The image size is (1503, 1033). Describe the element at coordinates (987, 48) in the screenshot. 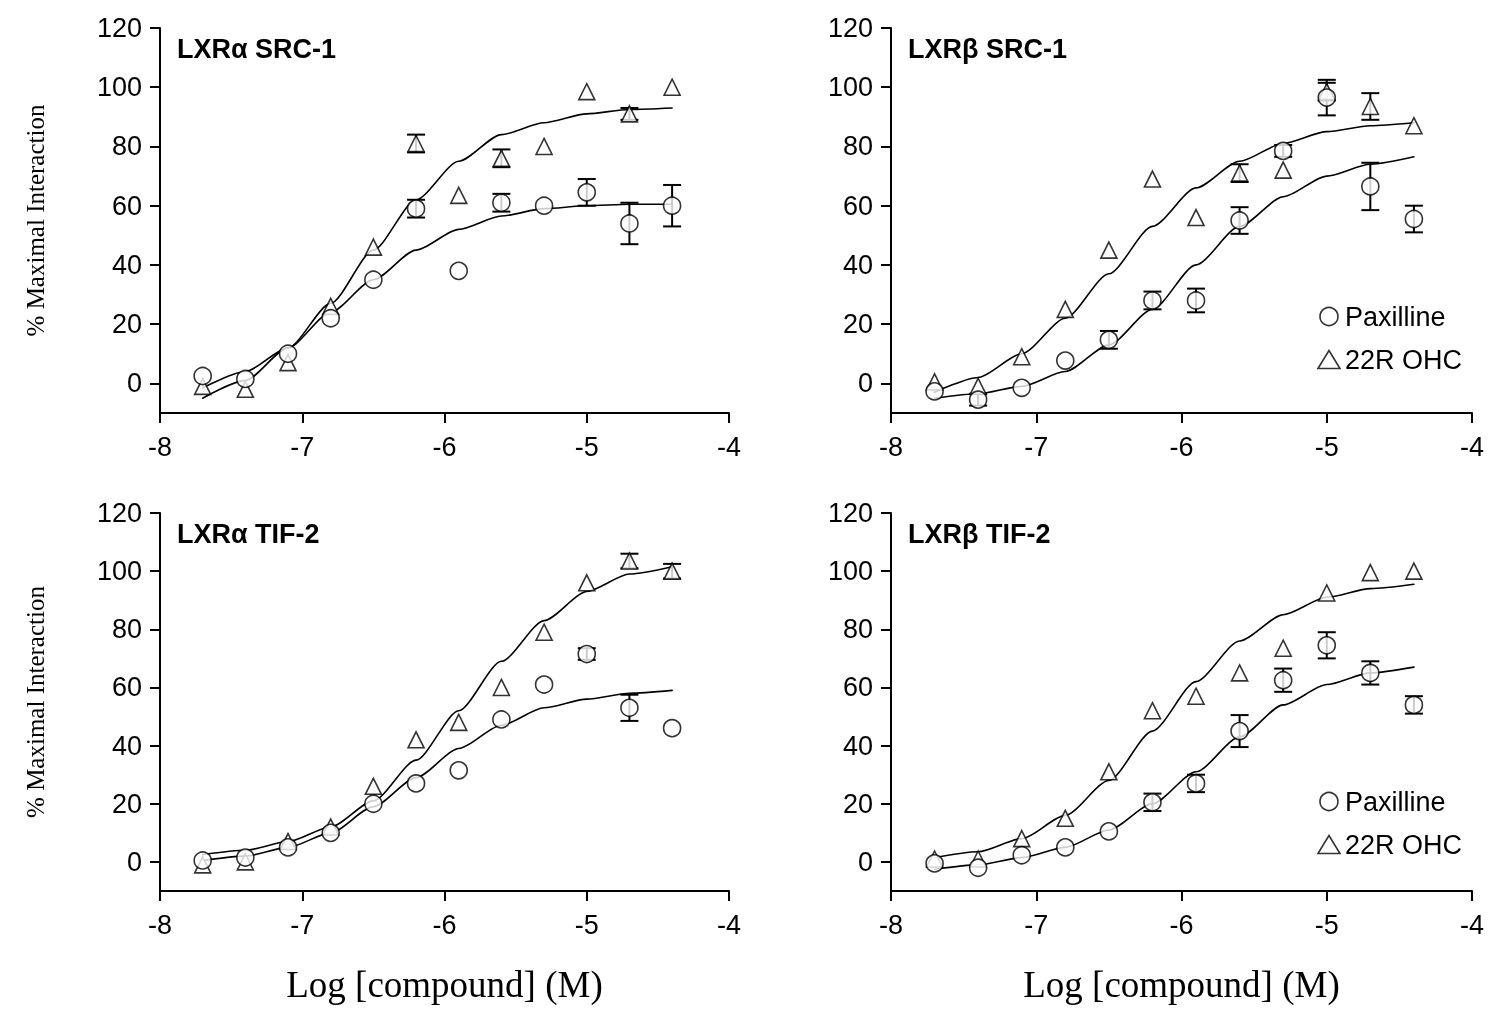

I see `chart-title: LXRβ SRC-1` at that location.